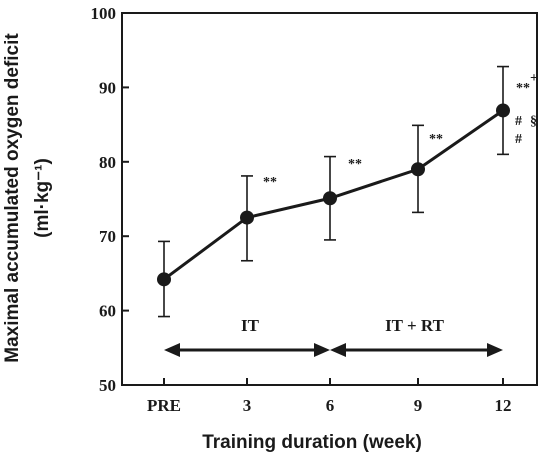  Describe the element at coordinates (415, 325) in the screenshot. I see `phase-label: IT + RT` at that location.